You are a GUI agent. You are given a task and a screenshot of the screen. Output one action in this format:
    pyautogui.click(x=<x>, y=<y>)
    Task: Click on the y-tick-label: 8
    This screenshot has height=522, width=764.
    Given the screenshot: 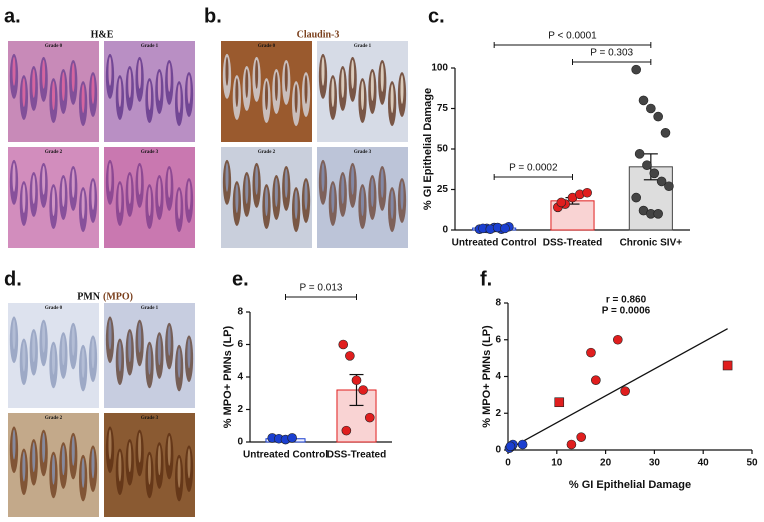 What is the action you would take?
    pyautogui.click(x=498, y=303)
    